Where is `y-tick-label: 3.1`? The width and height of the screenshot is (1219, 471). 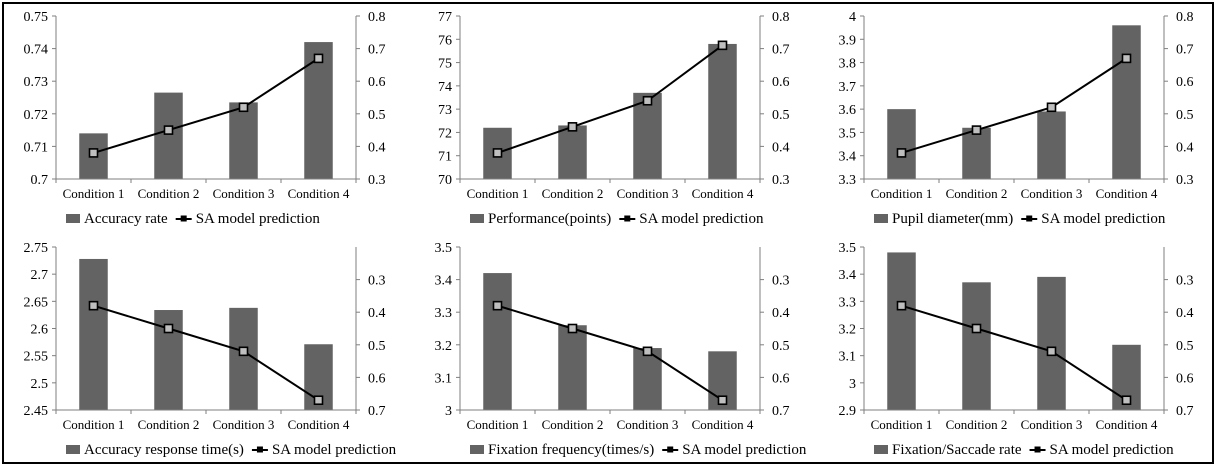
y-tick-label: 3.1 is located at coordinates (848, 357).